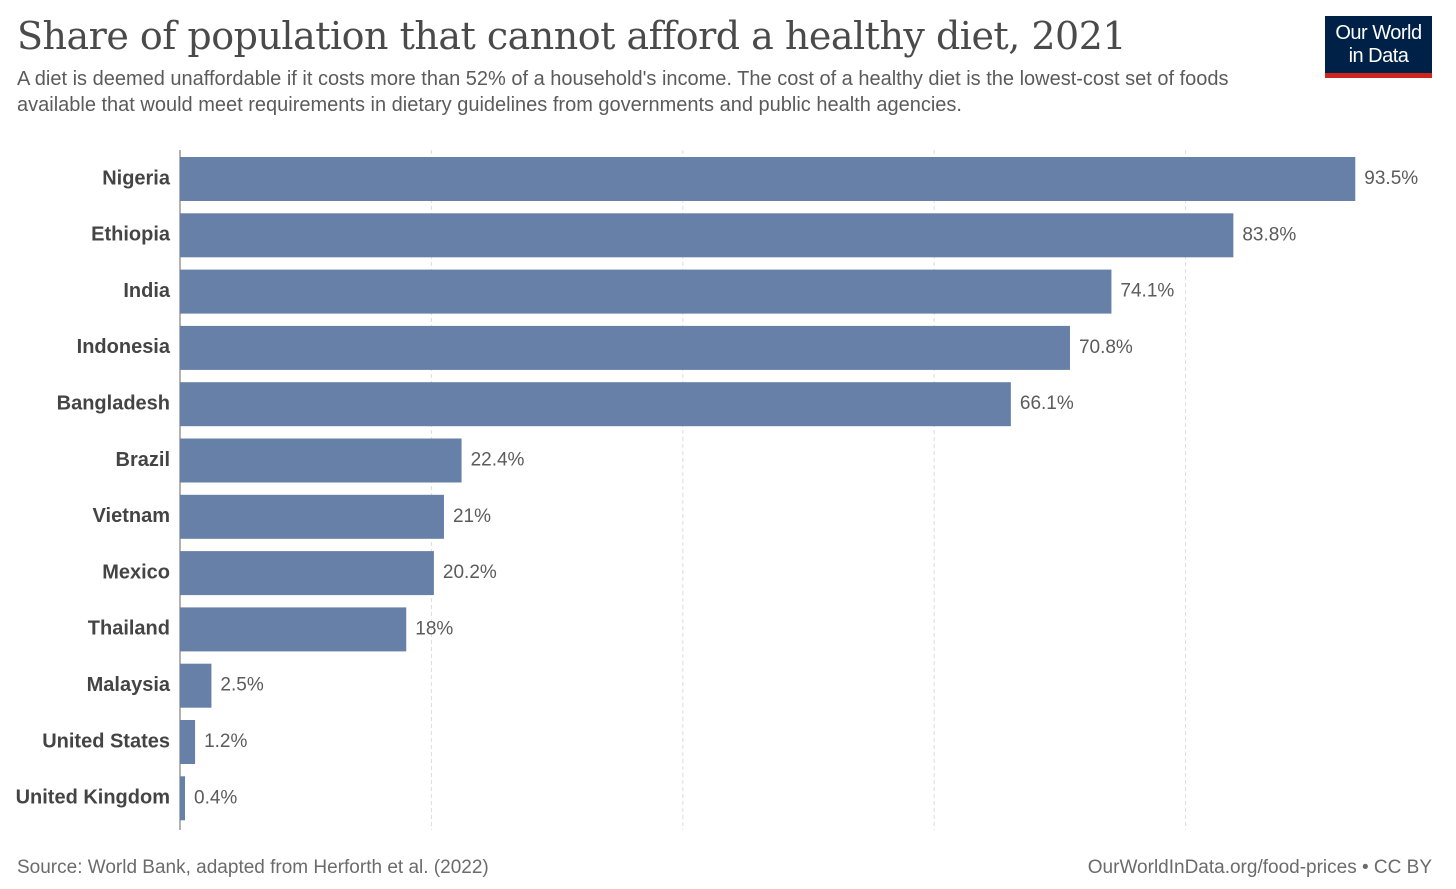 The image size is (1456, 889). I want to click on category-label: Nigeria, so click(136, 178).